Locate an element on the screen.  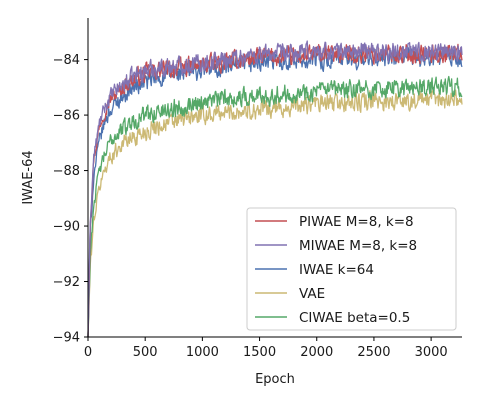
legend-label: CIWAE beta=0.5 is located at coordinates (354, 318).